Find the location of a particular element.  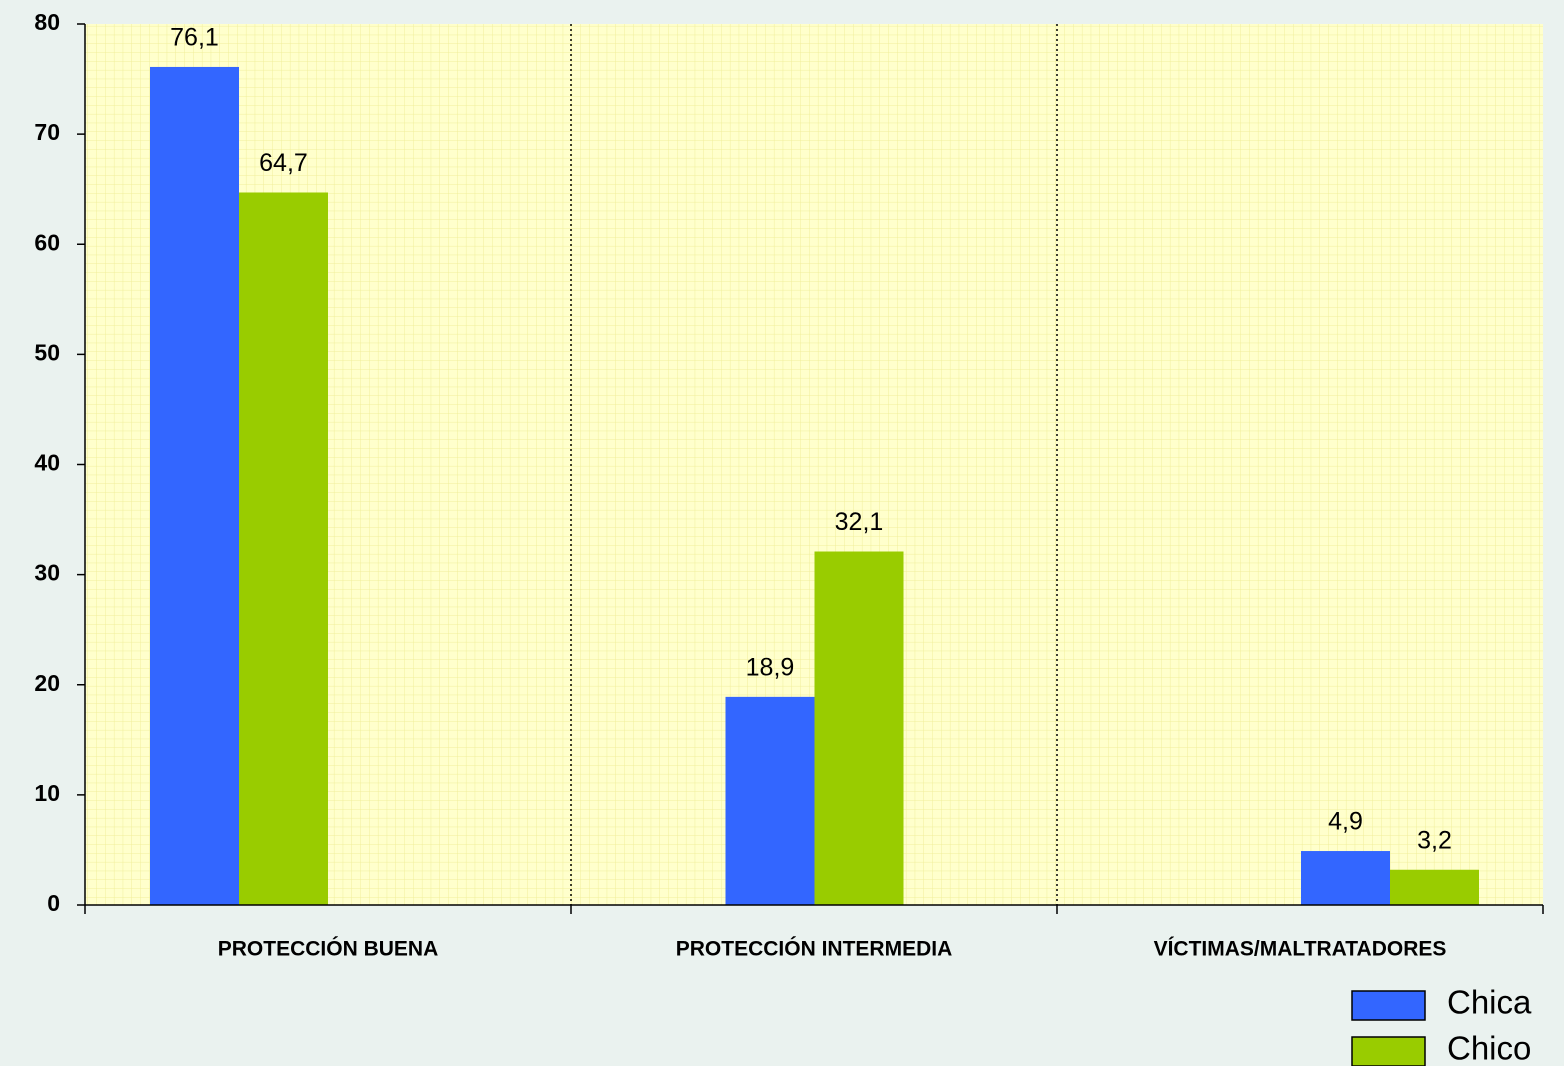

value-label: 76,1 is located at coordinates (194, 38).